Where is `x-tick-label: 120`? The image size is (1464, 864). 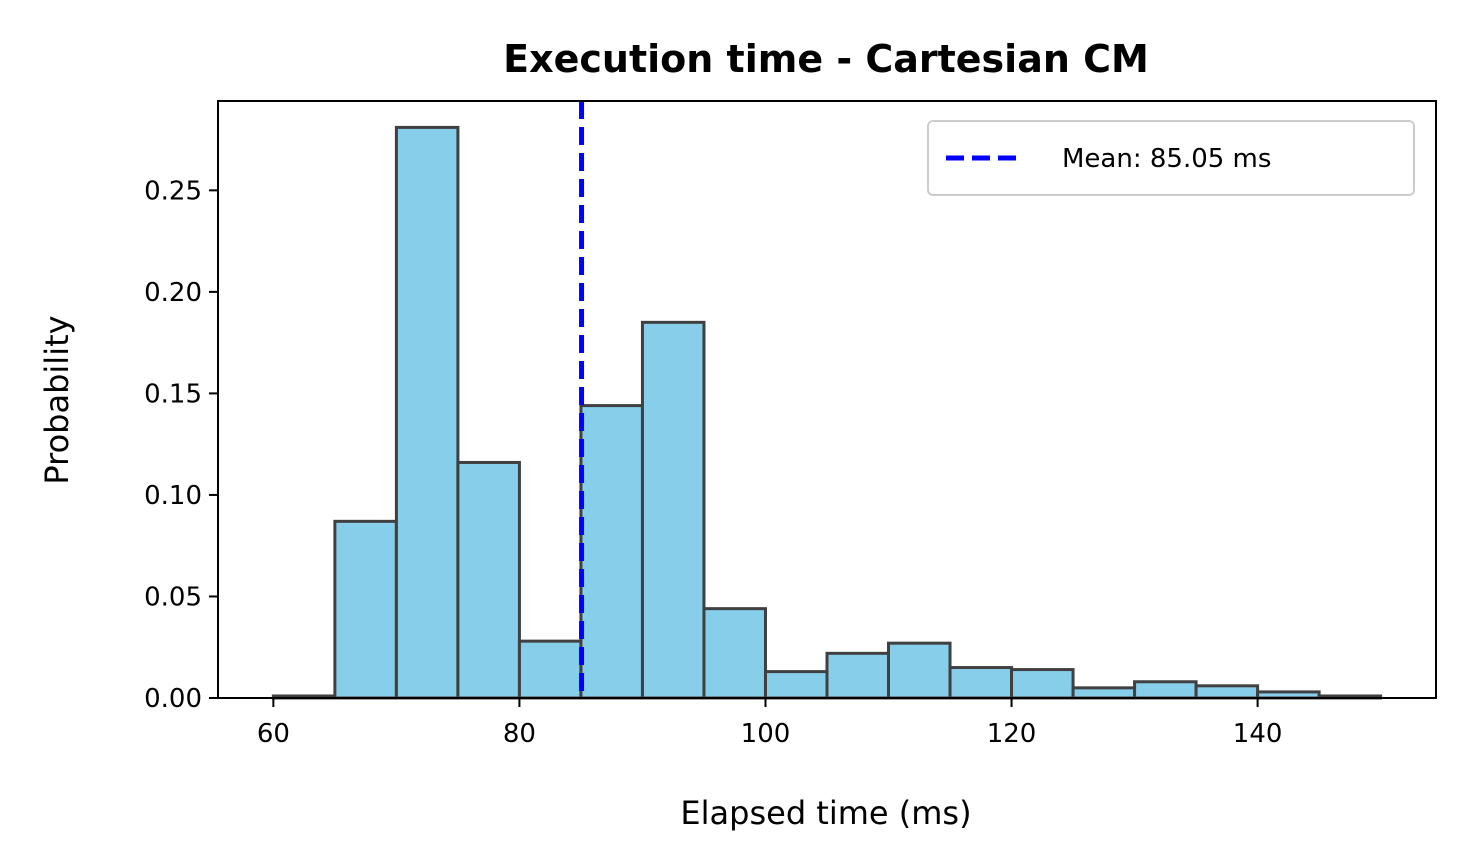
x-tick-label: 120 is located at coordinates (1012, 734).